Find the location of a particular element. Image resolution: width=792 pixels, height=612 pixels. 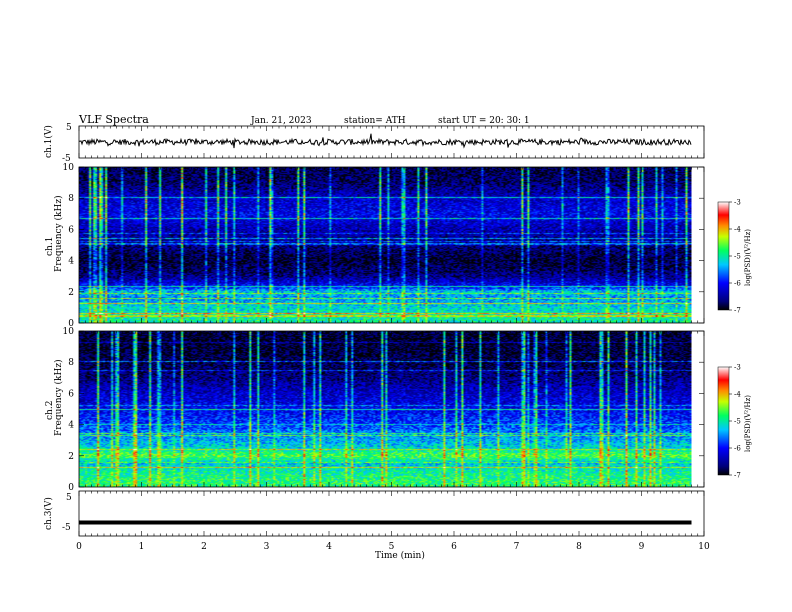

colorbar1-tick-label: -4 is located at coordinates (737, 230).